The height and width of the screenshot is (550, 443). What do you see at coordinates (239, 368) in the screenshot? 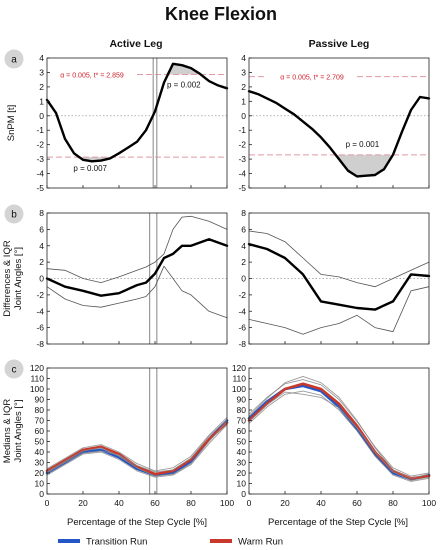
I see `y-tick-label-c-passive: 120` at bounding box center [239, 368].